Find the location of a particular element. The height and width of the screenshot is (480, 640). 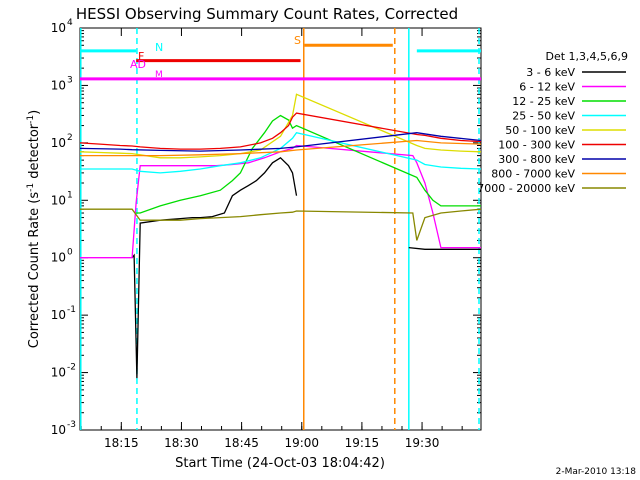

x-axis-label: Start Time (24-Oct-03 18:04:42) is located at coordinates (280, 463).